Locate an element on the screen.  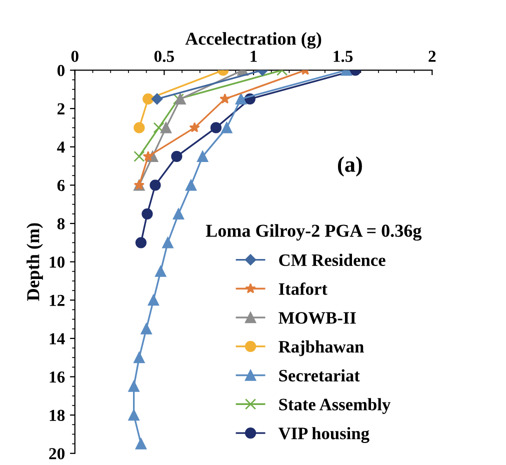
annotation: (a) is located at coordinates (350, 166).